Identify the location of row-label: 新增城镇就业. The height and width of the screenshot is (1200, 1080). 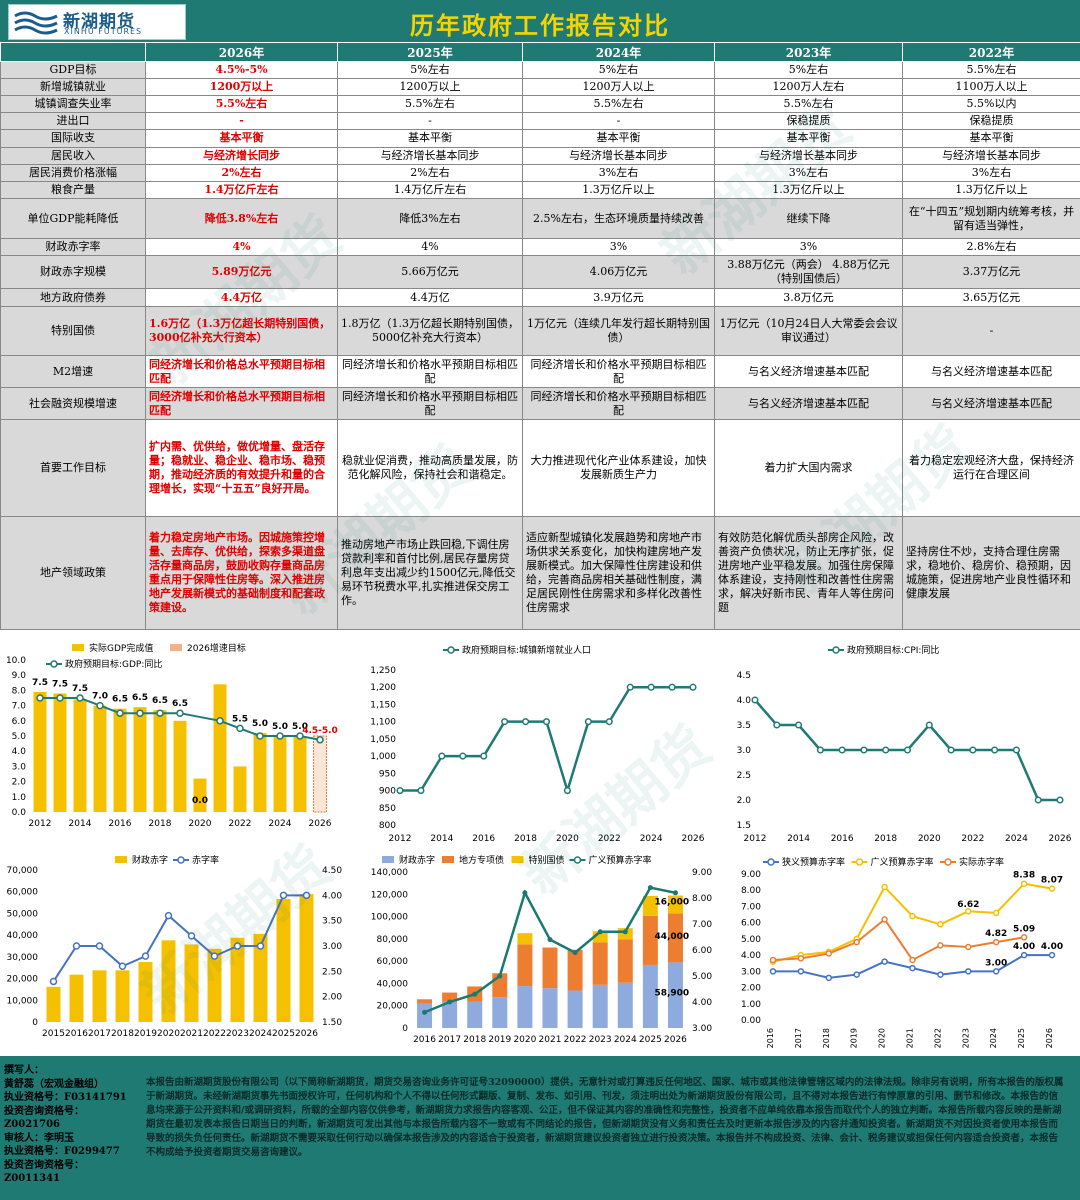
(73, 87).